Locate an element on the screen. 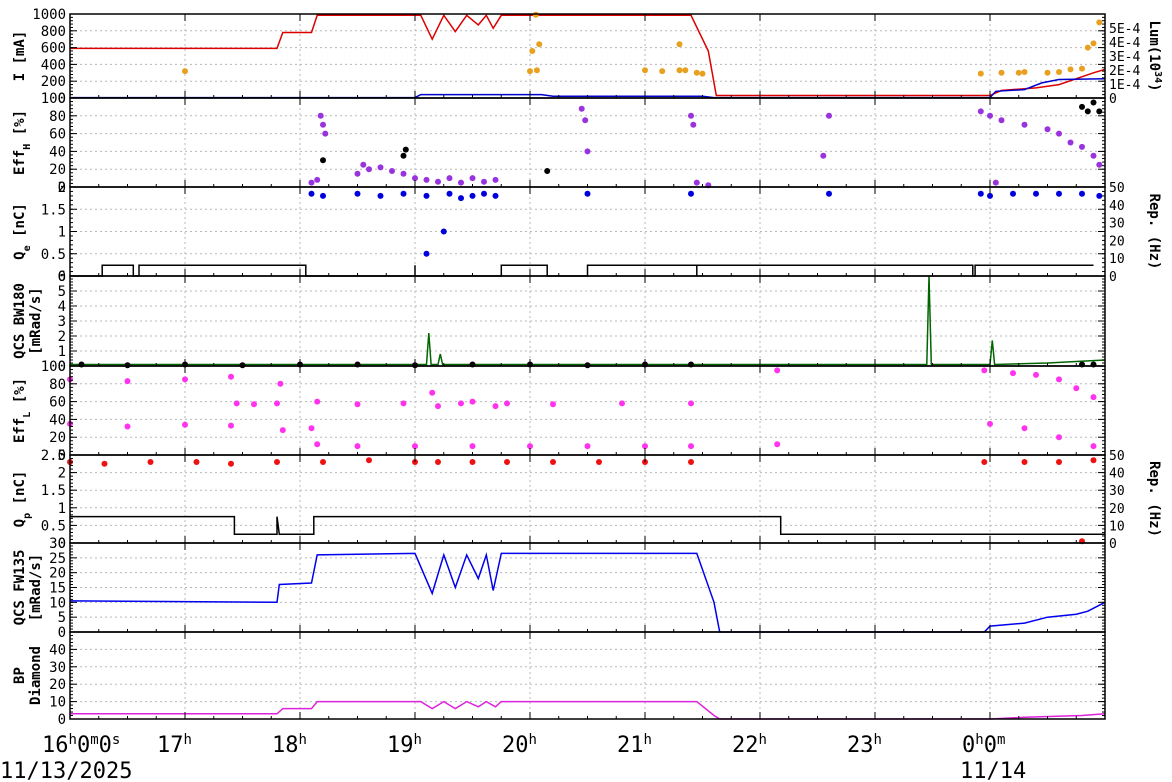 This screenshot has height=782, width=1172. panel-frame-bp_diamond is located at coordinates (587, 675).